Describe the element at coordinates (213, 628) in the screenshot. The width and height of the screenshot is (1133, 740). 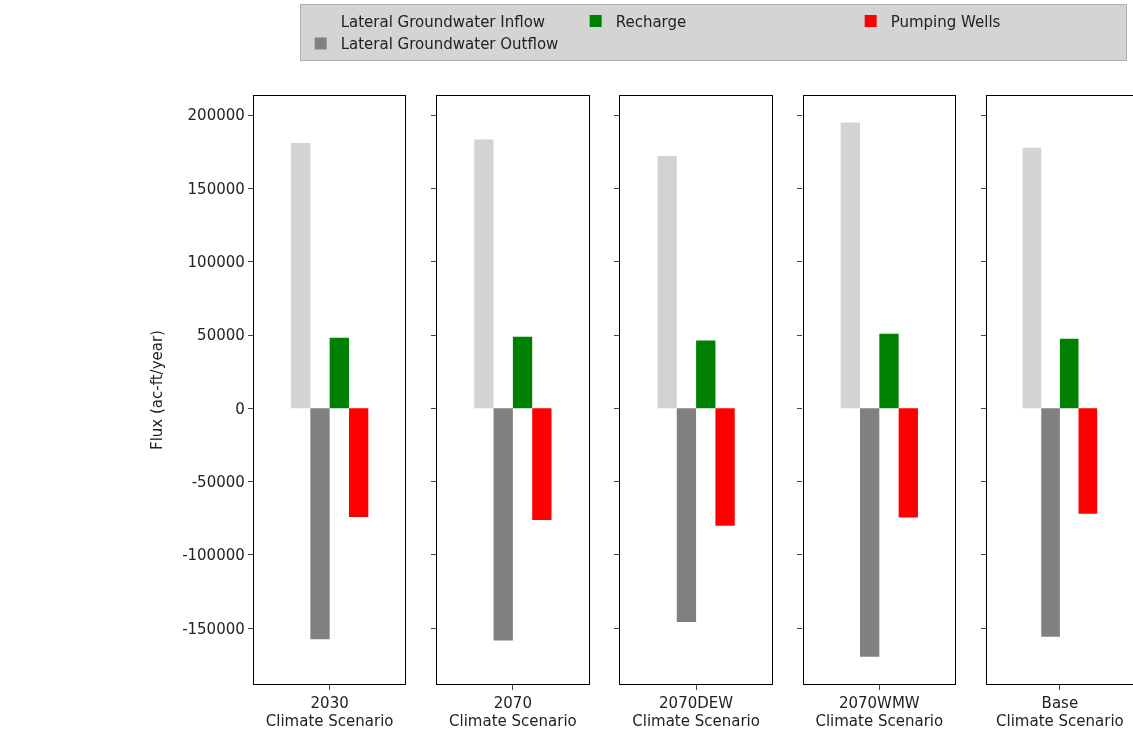
I see `y-tick-label: -150000` at that location.